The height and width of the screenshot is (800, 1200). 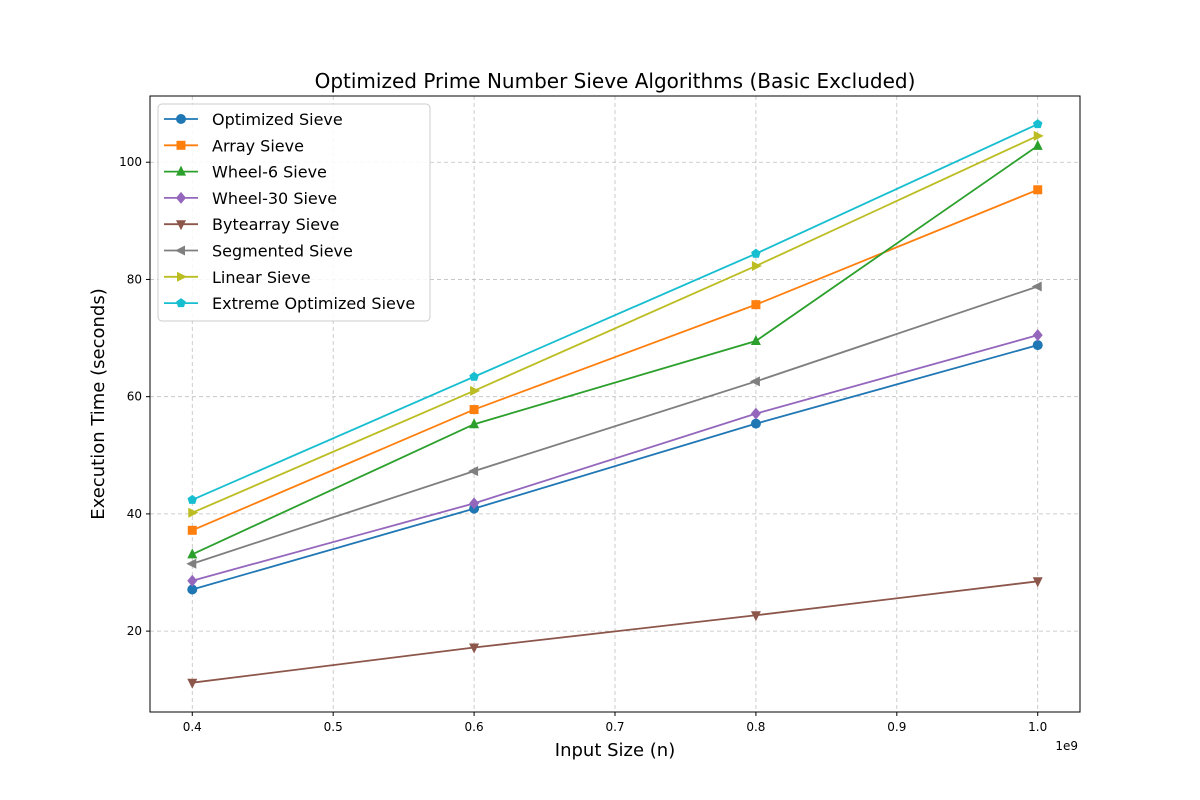 I want to click on legend-entry: Optimized Sieve, so click(x=253, y=119).